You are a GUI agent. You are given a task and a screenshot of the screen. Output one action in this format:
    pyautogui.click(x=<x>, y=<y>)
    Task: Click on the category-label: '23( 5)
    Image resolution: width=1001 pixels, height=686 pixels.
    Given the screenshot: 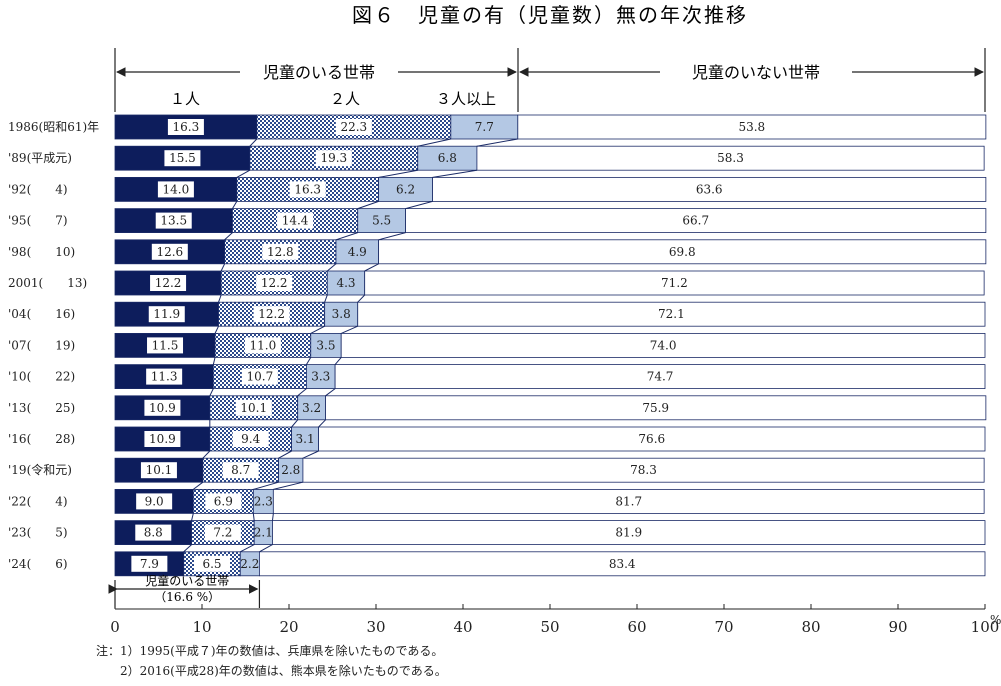 What is the action you would take?
    pyautogui.click(x=38, y=533)
    